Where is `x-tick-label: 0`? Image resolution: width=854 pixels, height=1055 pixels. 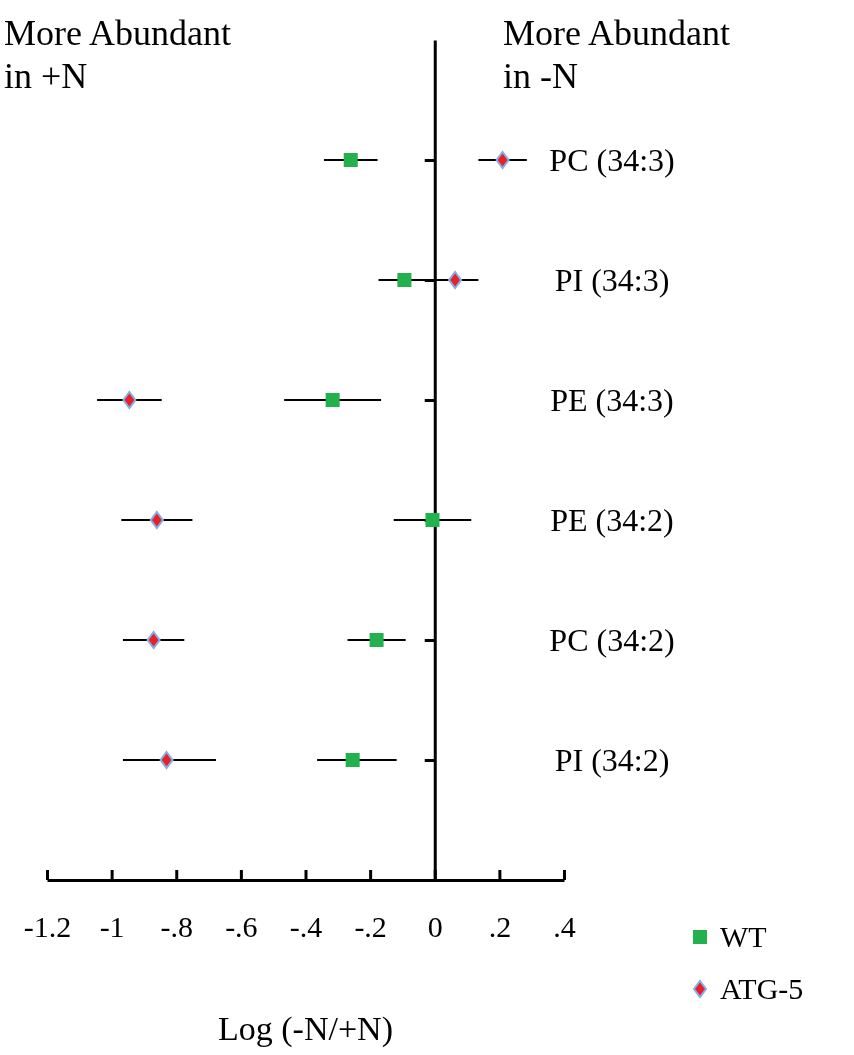 x-tick-label: 0 is located at coordinates (435, 927).